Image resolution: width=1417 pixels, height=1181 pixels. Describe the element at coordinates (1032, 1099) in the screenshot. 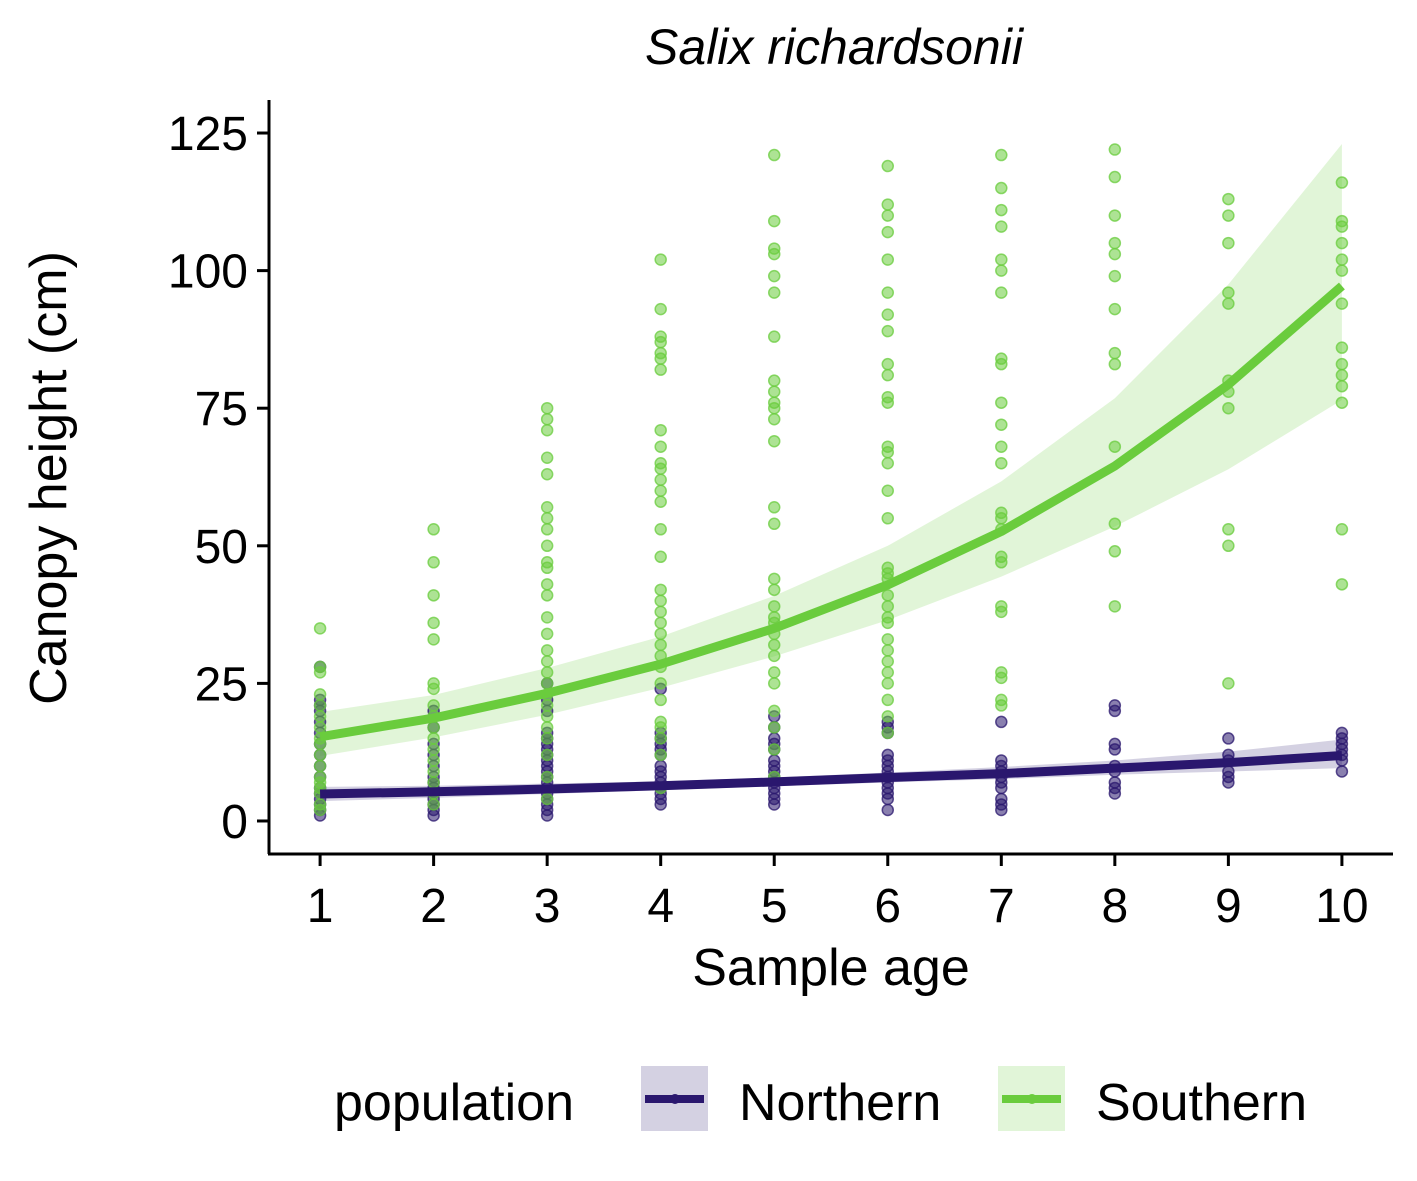

I see `legend-key-southern-dot` at that location.